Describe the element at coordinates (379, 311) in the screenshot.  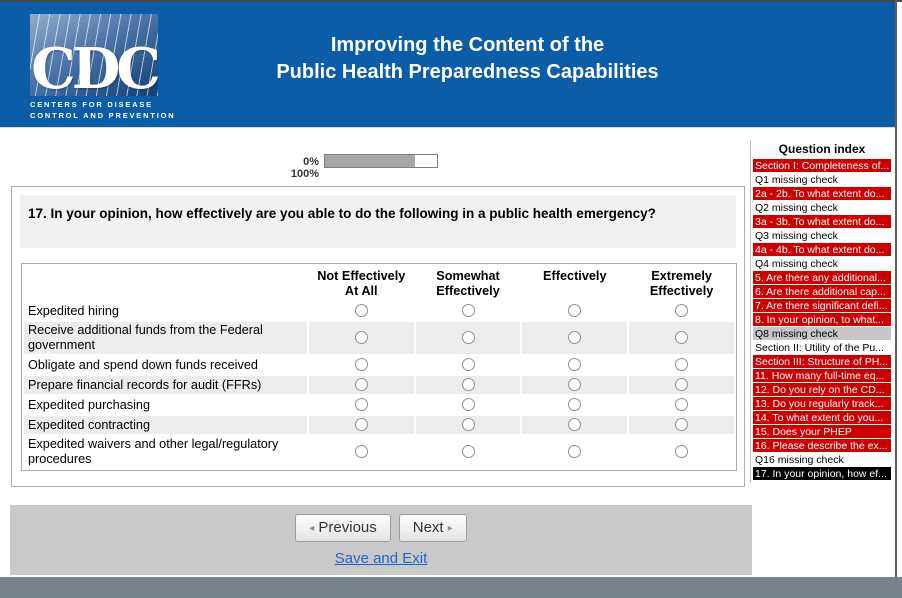
I see `table-row: Expedited hiring` at that location.